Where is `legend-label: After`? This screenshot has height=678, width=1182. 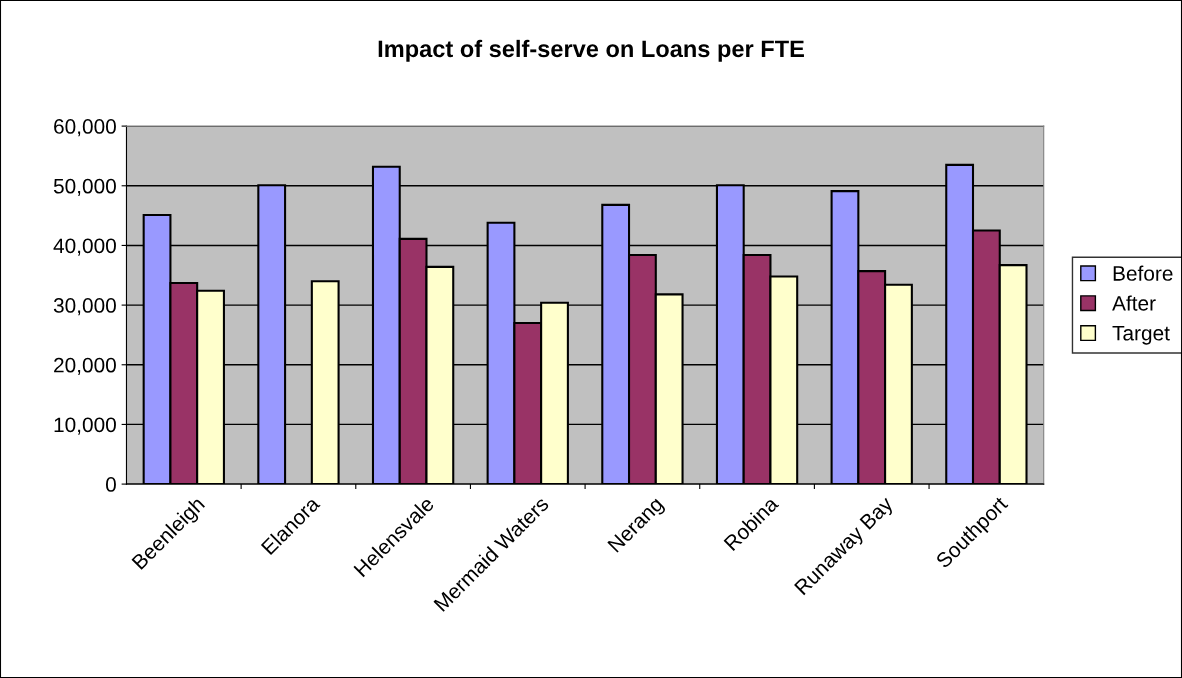
legend-label: After is located at coordinates (1134, 303).